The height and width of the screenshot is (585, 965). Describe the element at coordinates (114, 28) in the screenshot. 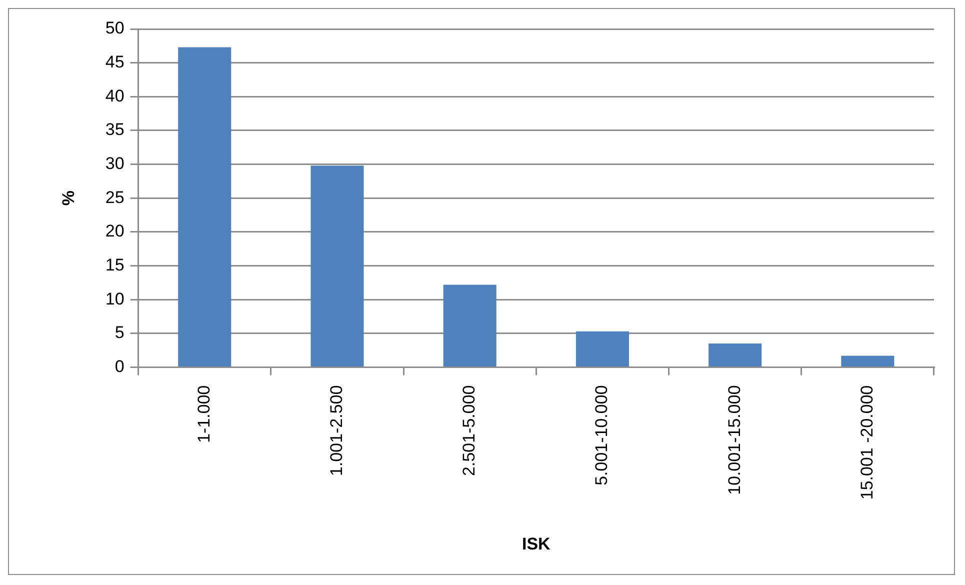

I see `y-tick-label: 50` at that location.